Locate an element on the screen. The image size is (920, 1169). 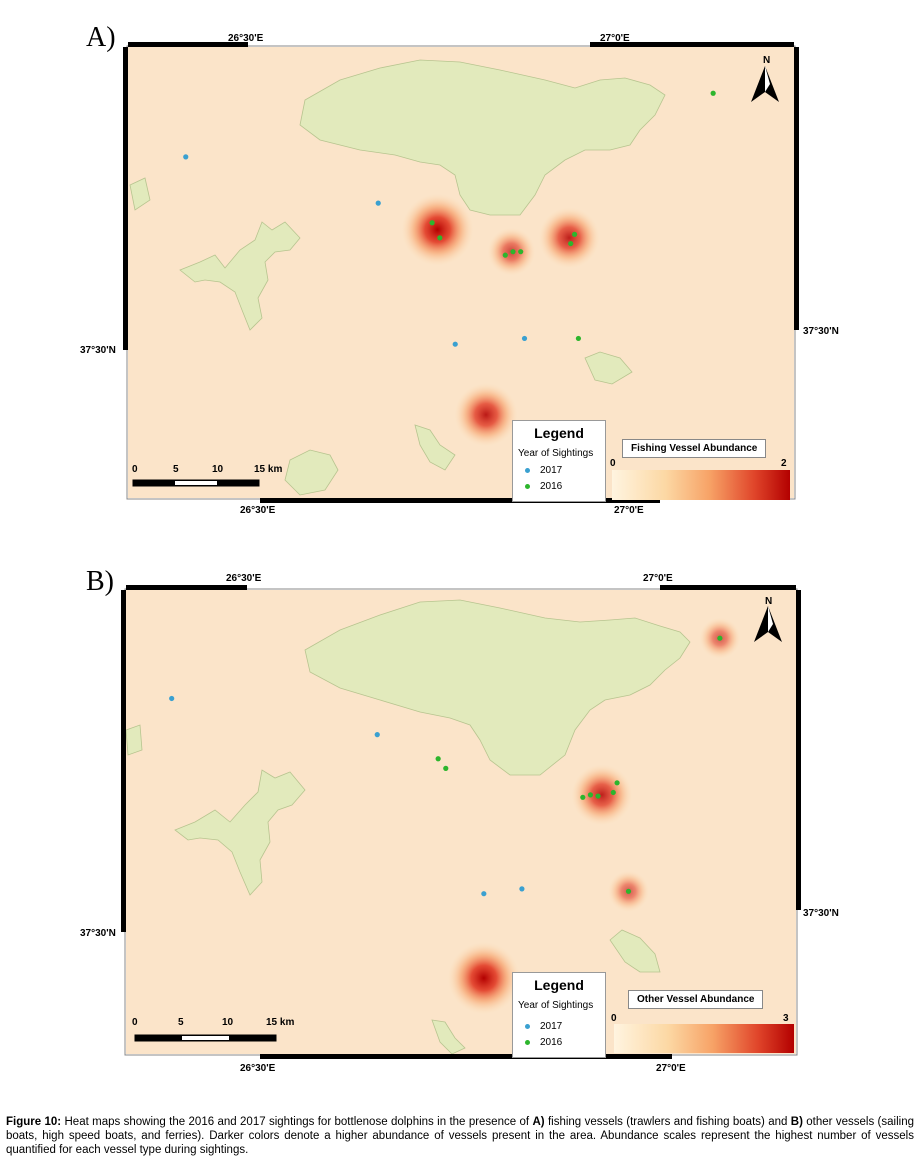
abundance-title-a: Fishing Vessel Abundance is located at coordinates (694, 448).